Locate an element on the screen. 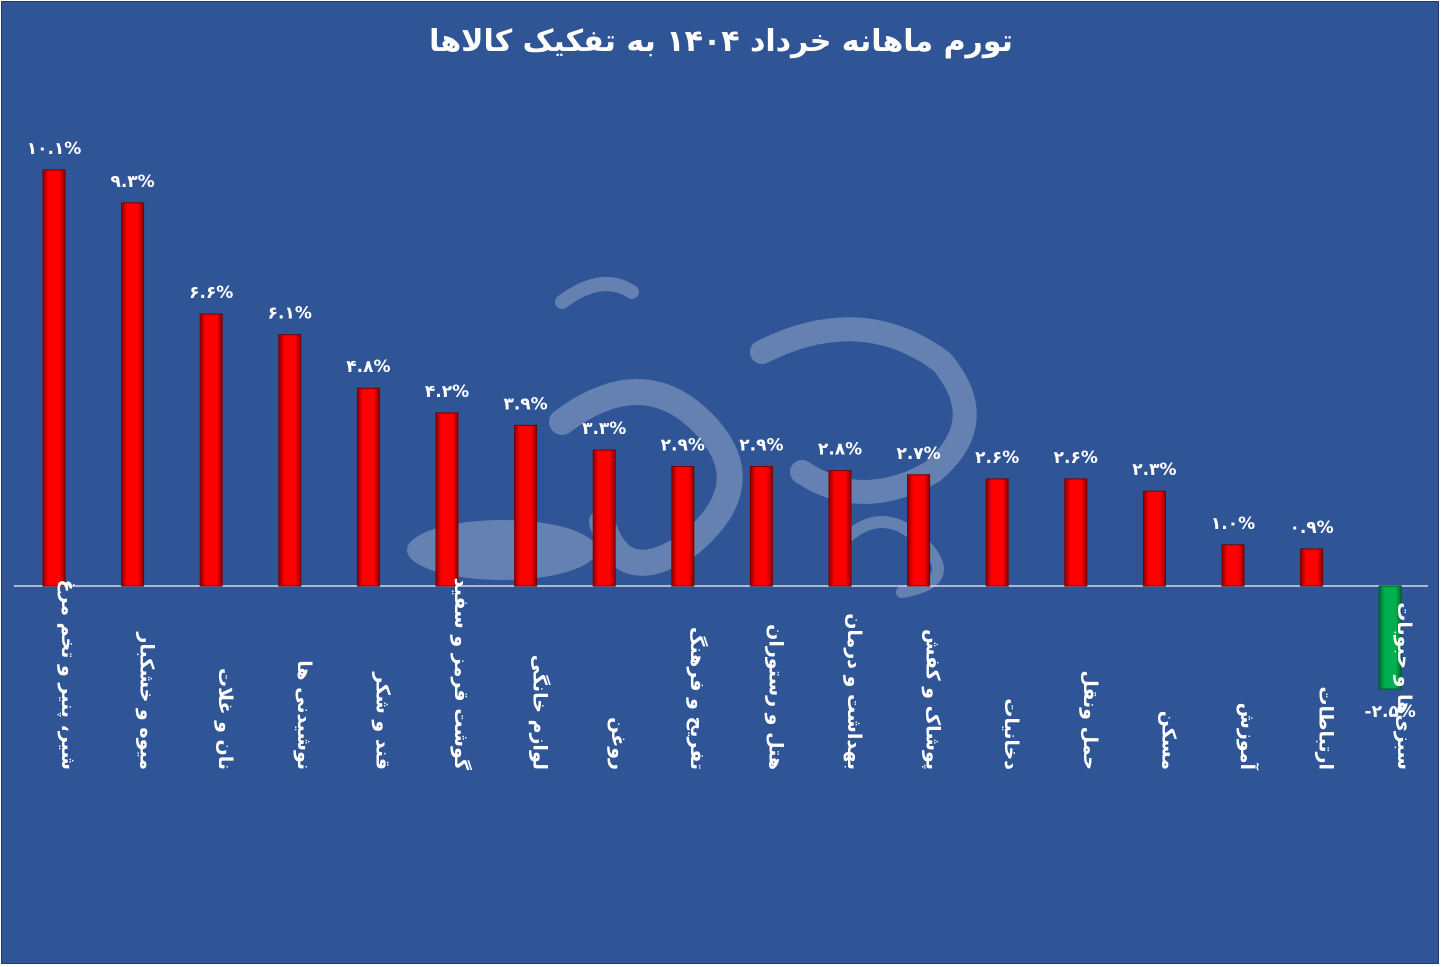 This screenshot has height=967, width=1442. data-label-2: ۹.۳% is located at coordinates (132, 182).